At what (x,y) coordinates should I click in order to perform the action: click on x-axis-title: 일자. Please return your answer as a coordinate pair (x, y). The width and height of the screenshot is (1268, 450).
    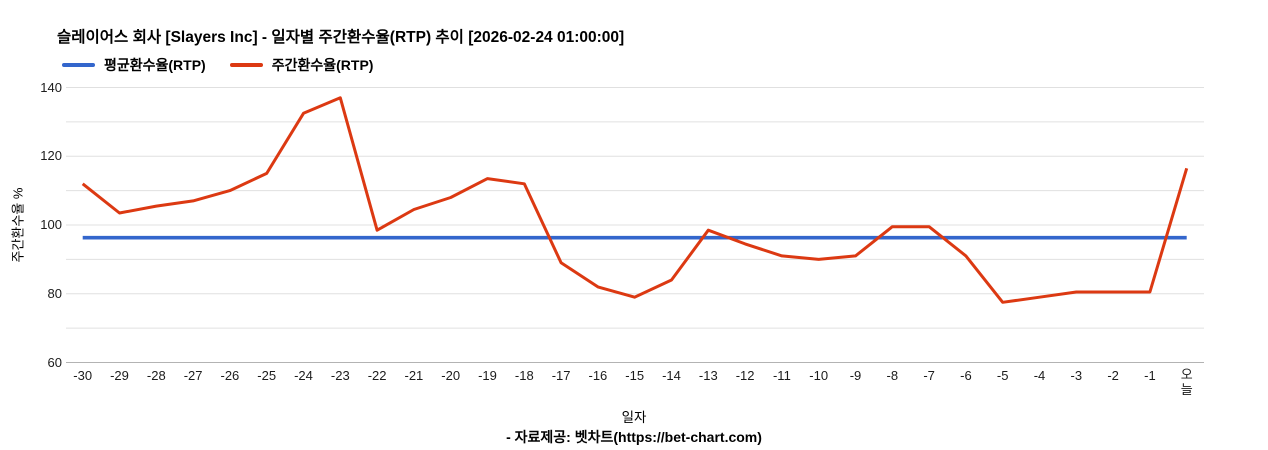
    Looking at the image, I should click on (634, 417).